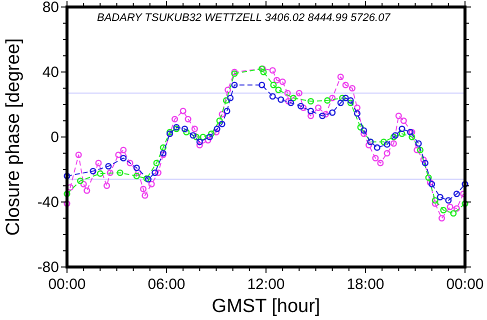 The image size is (487, 320). I want to click on y-axis-title: Closure phase [degree], so click(13, 137).